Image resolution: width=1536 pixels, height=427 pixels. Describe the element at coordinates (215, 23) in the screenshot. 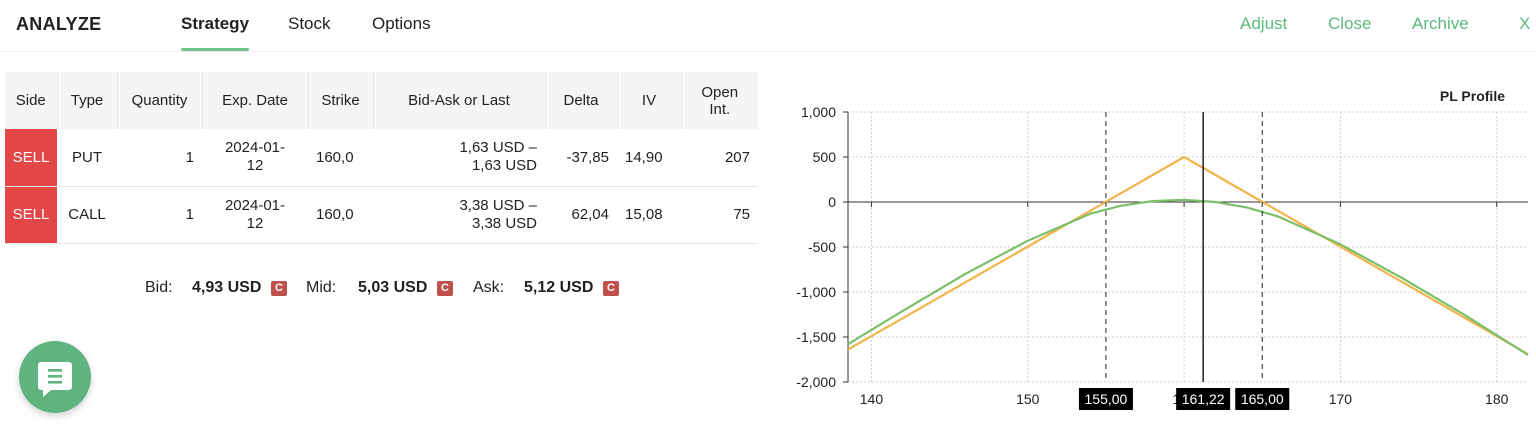

I see `tab-strategy: Strategy` at that location.